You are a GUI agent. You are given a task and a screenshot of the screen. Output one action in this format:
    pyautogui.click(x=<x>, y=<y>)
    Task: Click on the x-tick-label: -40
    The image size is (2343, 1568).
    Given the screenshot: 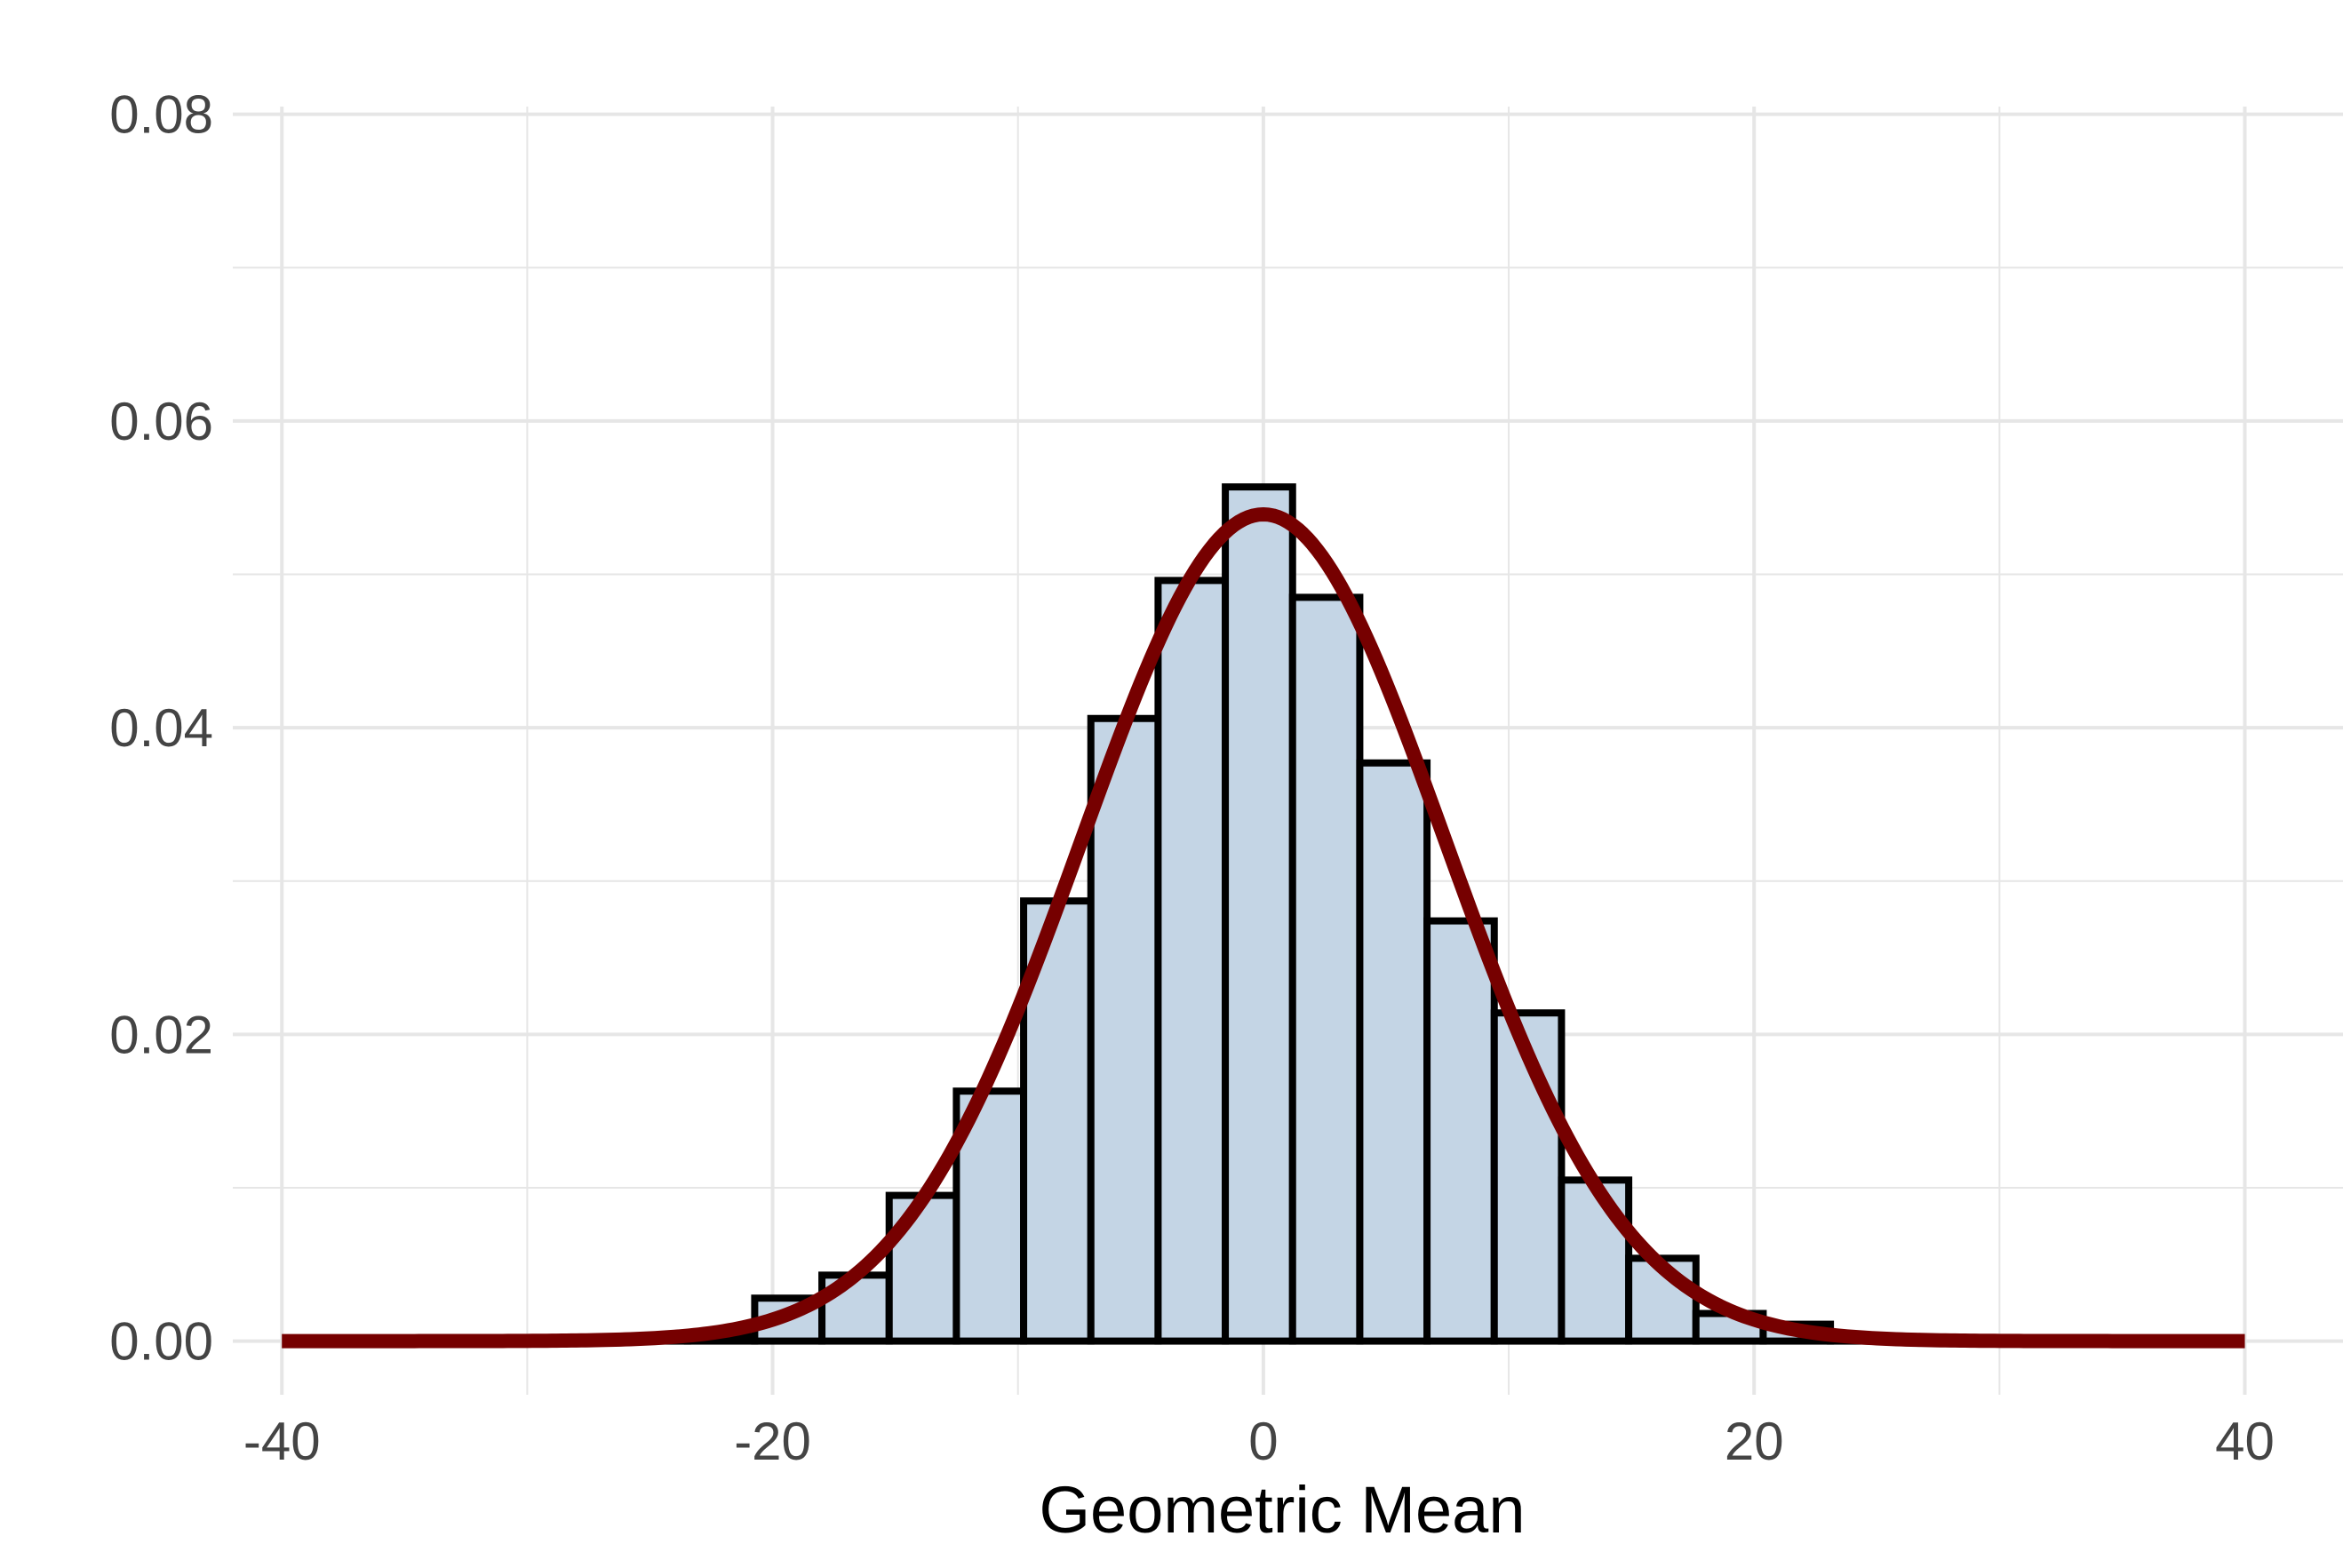 What is the action you would take?
    pyautogui.click(x=282, y=1442)
    